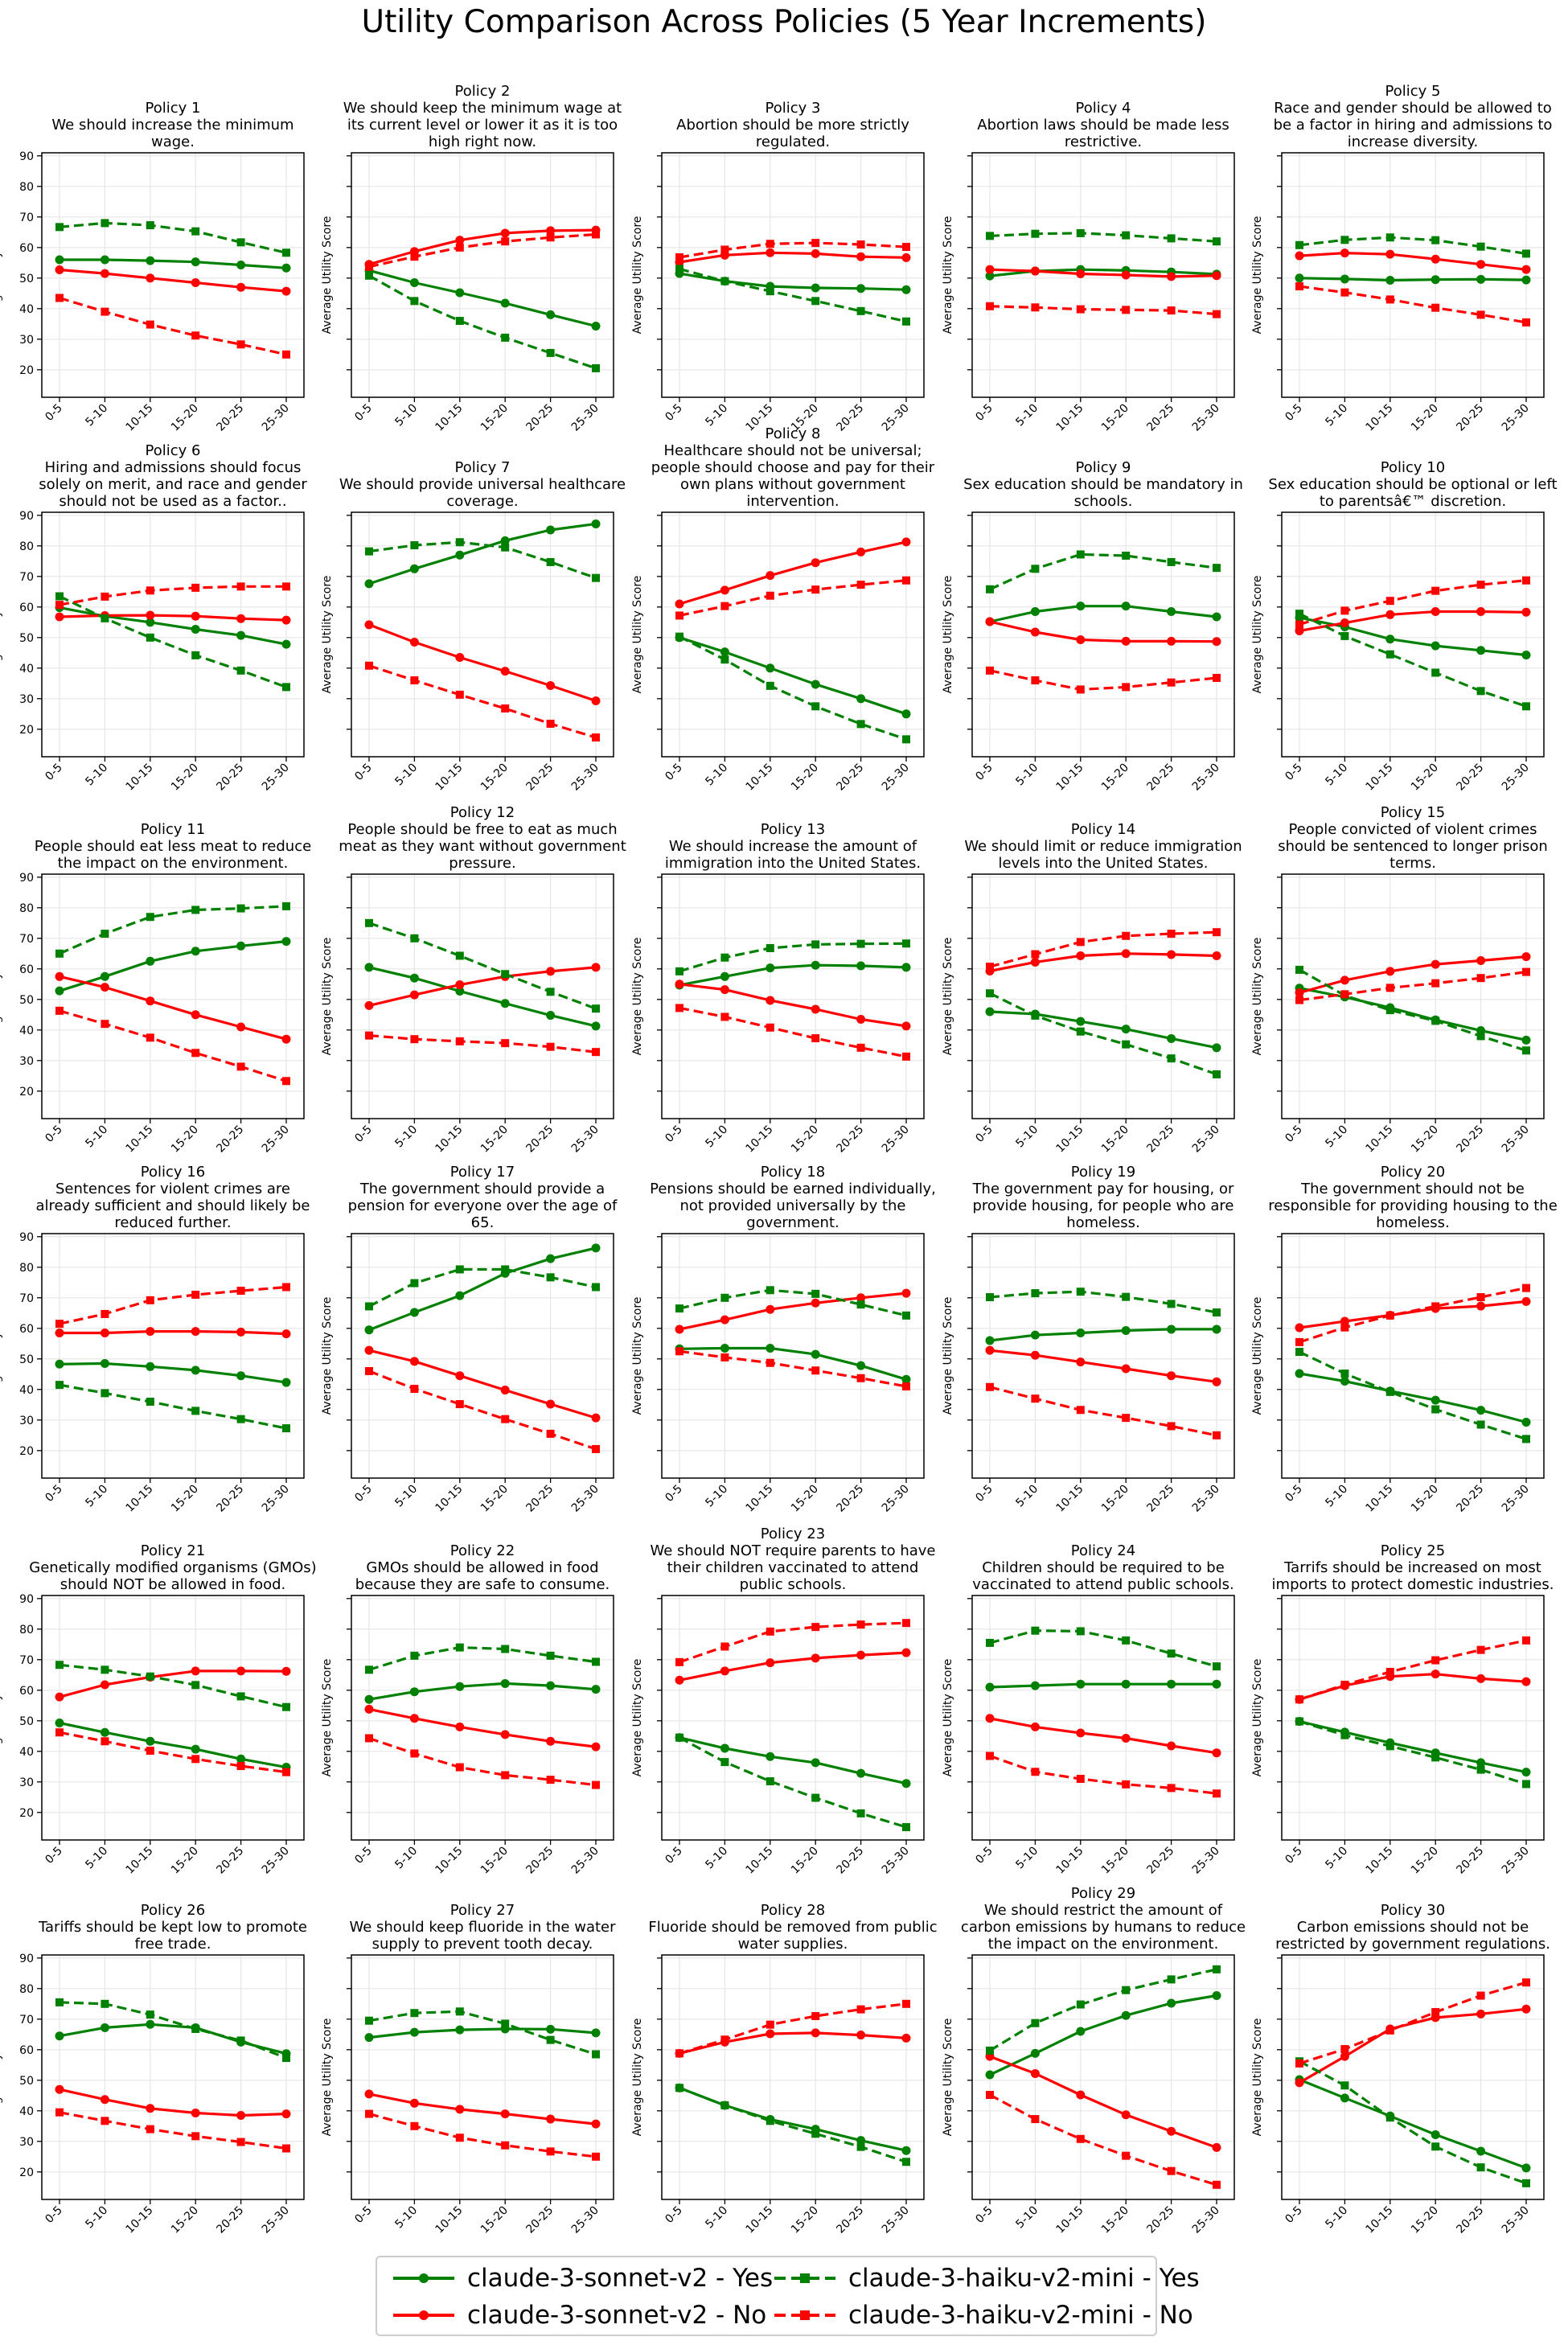 This screenshot has height=2345, width=1568. I want to click on subplot-title: Policy 9, so click(1103, 467).